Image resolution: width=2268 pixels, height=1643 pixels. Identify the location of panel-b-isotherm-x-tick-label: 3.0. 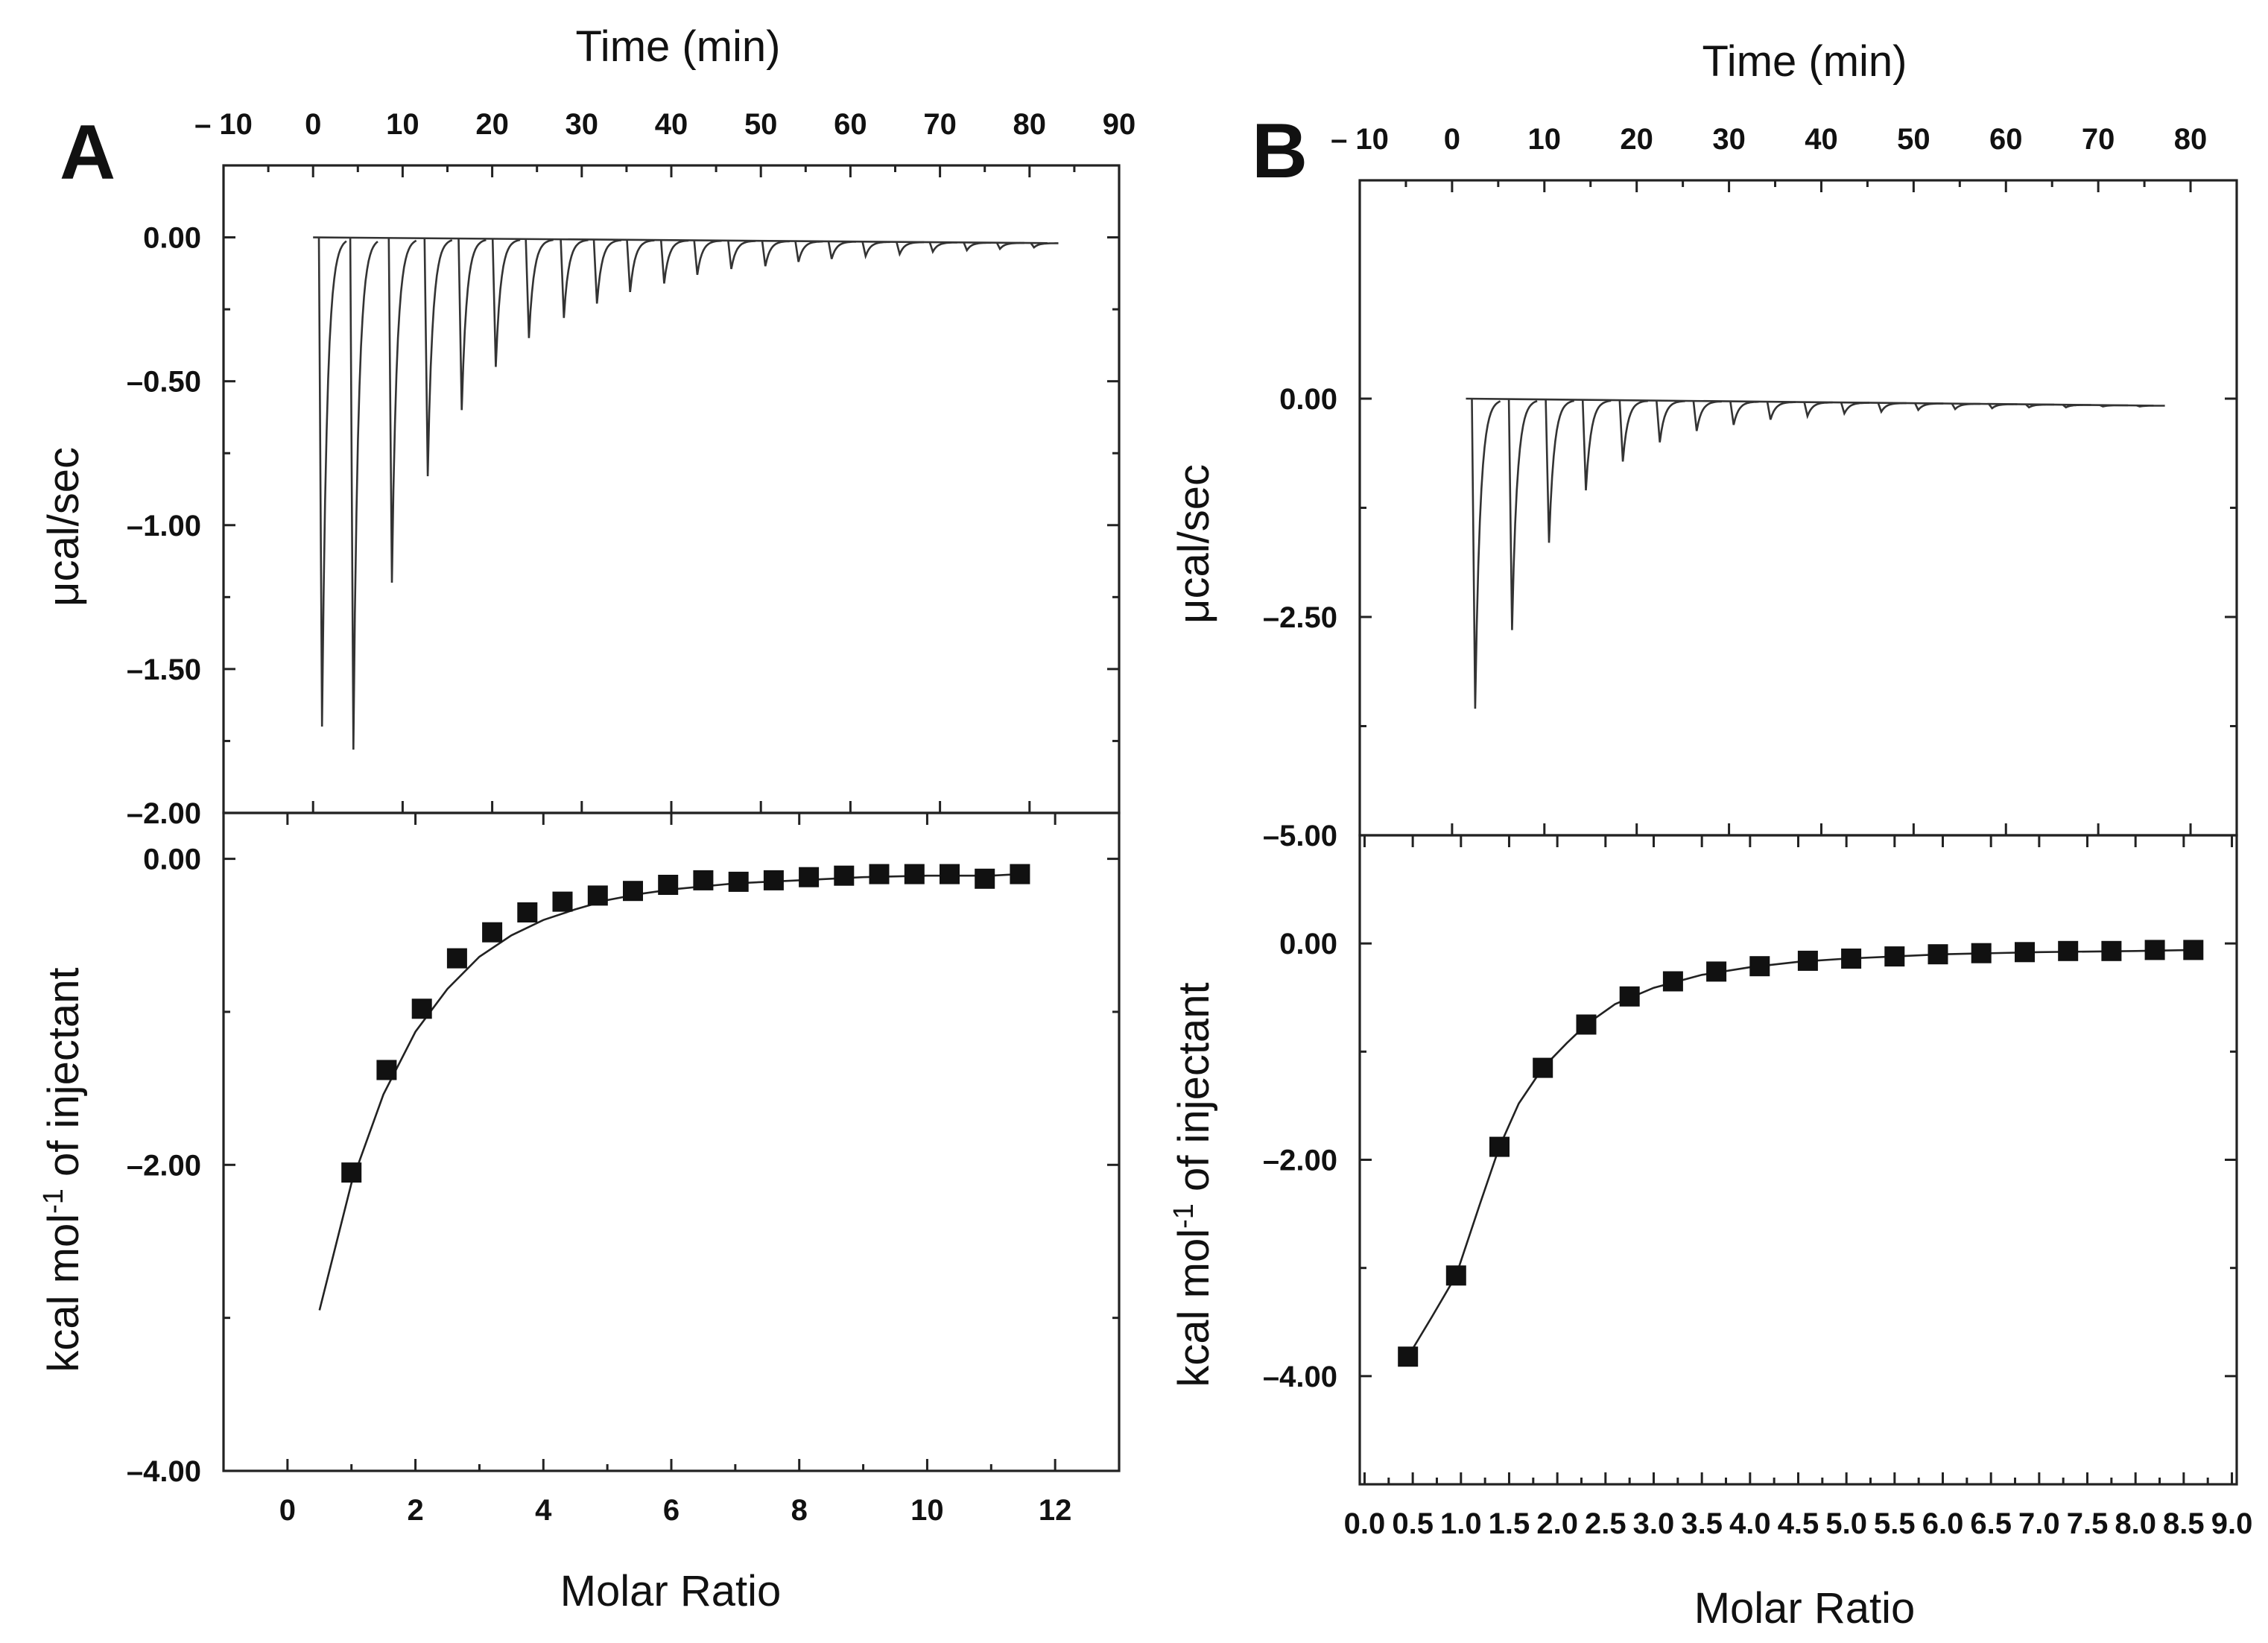
(1654, 1523).